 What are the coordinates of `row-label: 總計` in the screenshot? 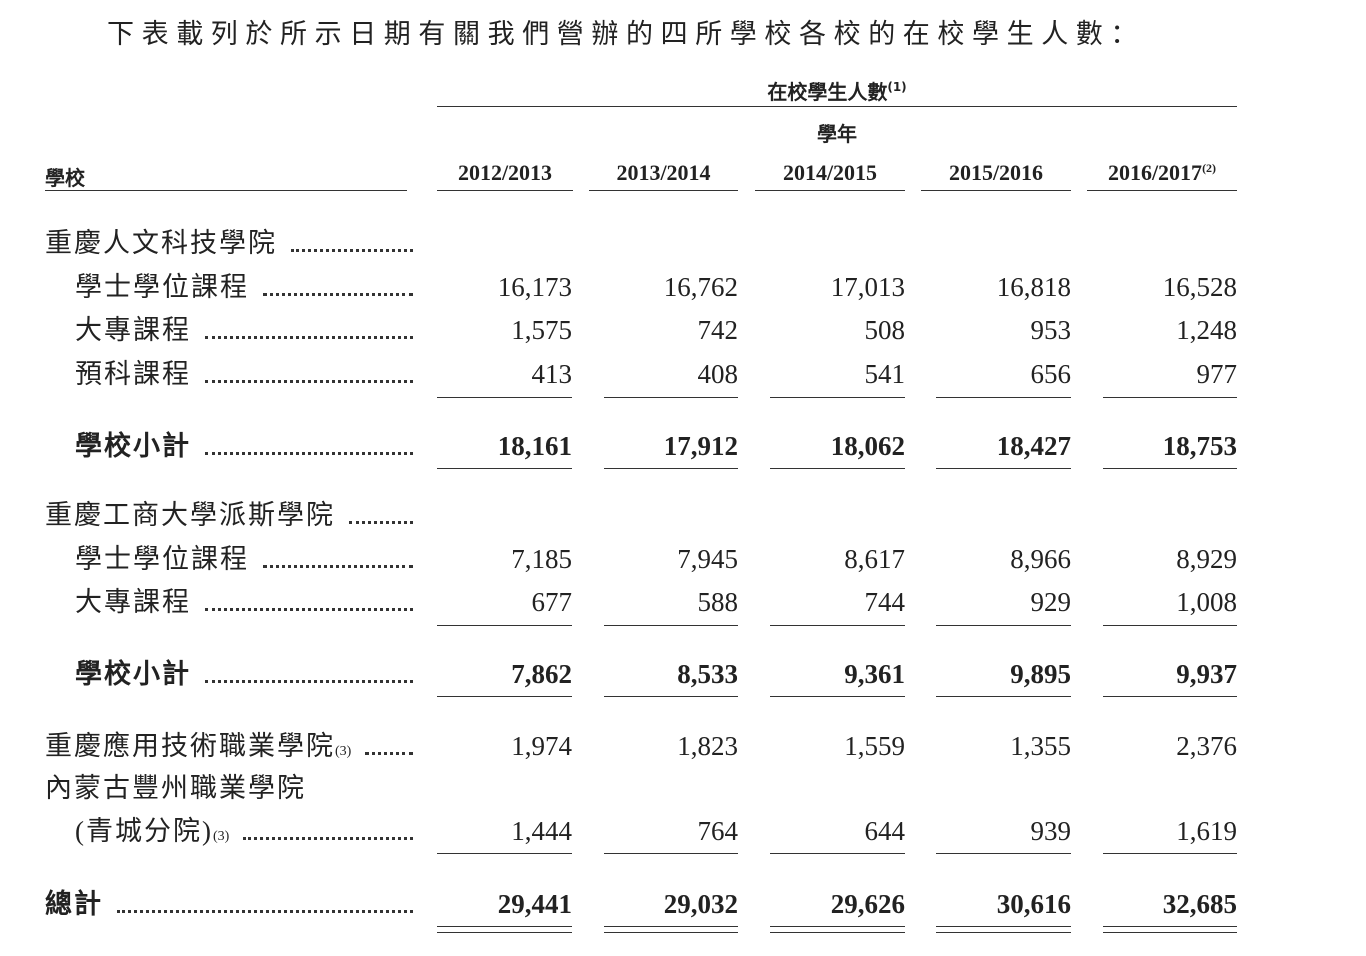 It's located at (229, 904).